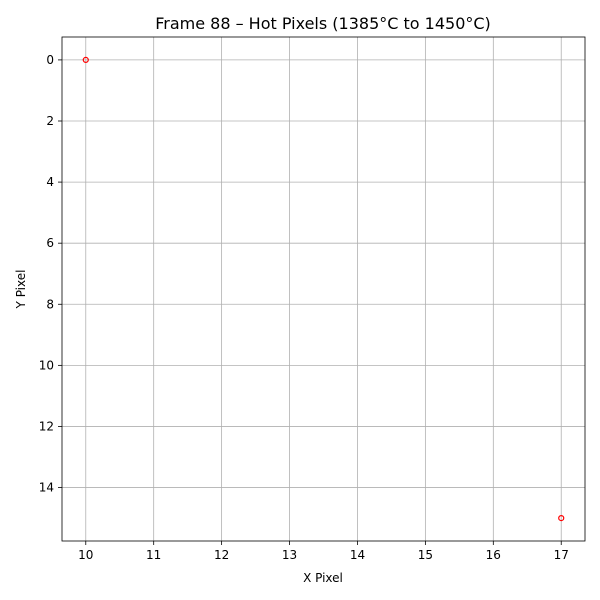 Image resolution: width=600 pixels, height=600 pixels. What do you see at coordinates (289, 555) in the screenshot?
I see `x-tick-label: 13` at bounding box center [289, 555].